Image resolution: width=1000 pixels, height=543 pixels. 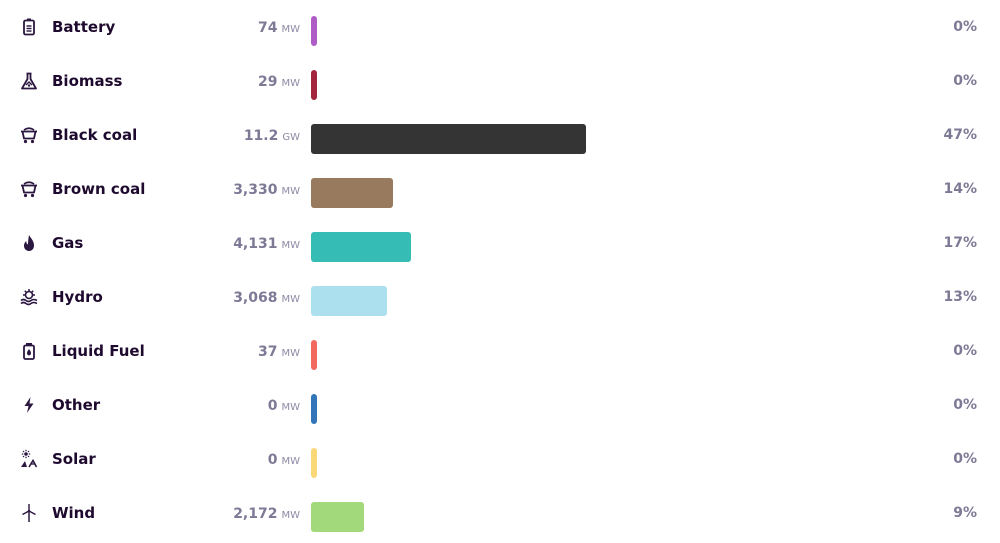 What do you see at coordinates (960, 297) in the screenshot?
I see `percent-label: 13%` at bounding box center [960, 297].